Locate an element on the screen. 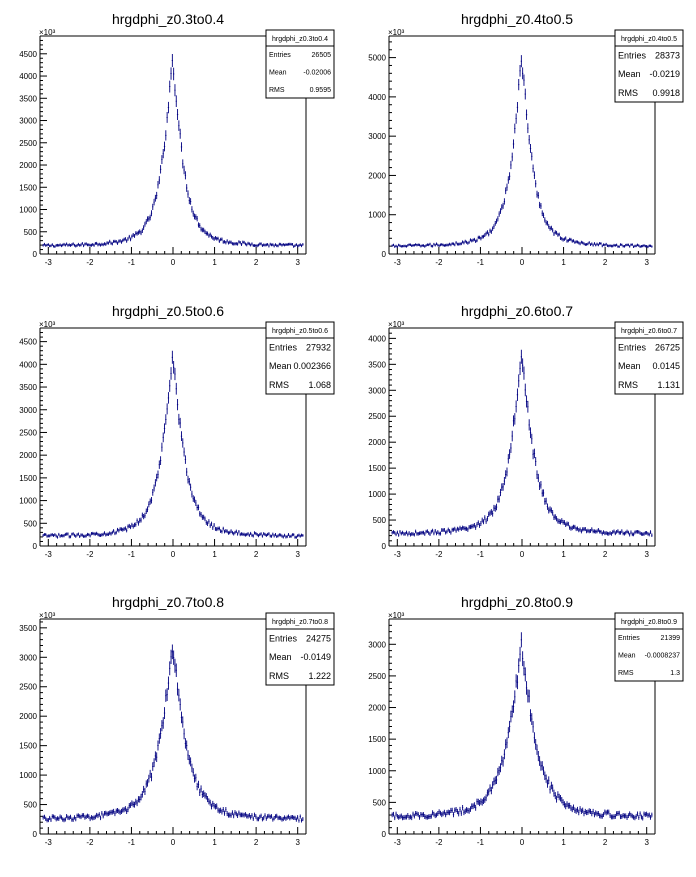 This screenshot has width=696, height=877. stats-box-name: hrgdphi_z0.7to0.8 is located at coordinates (300, 622).